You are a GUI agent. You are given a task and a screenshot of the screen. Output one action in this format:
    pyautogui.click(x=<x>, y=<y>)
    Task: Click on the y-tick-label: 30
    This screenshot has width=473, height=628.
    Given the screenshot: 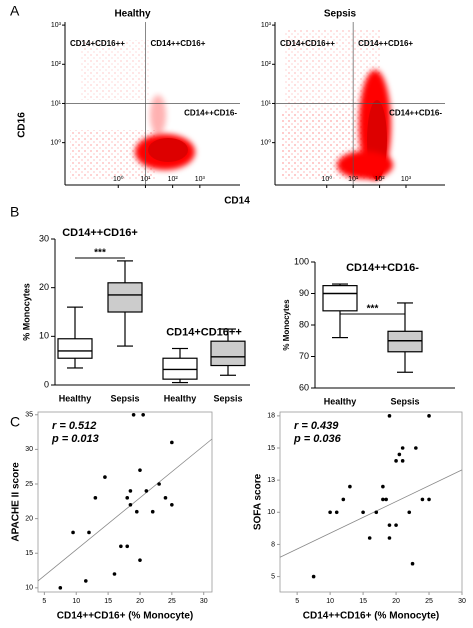 What is the action you would take?
    pyautogui.click(x=29, y=449)
    